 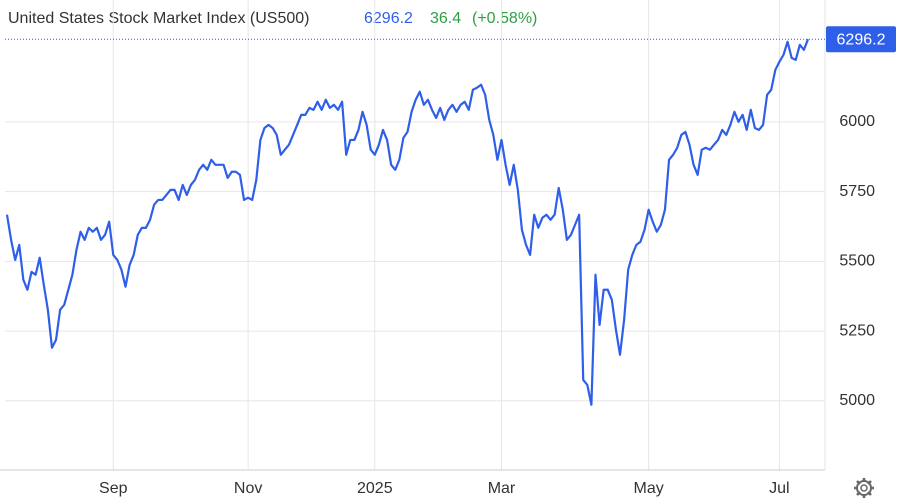 What do you see at coordinates (388, 18) in the screenshot?
I see `price: 6296.2` at bounding box center [388, 18].